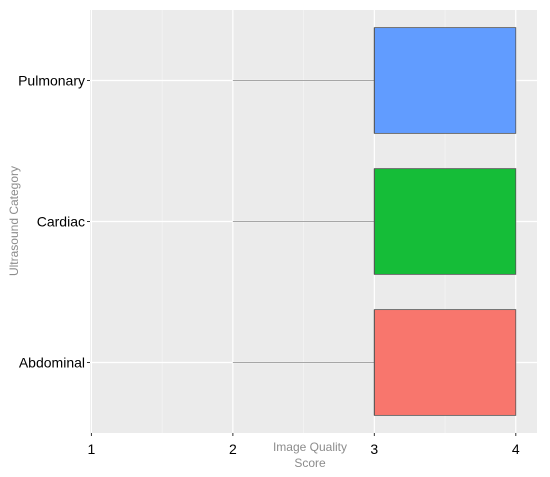  What do you see at coordinates (516, 449) in the screenshot?
I see `x-tick-label: 4` at bounding box center [516, 449].